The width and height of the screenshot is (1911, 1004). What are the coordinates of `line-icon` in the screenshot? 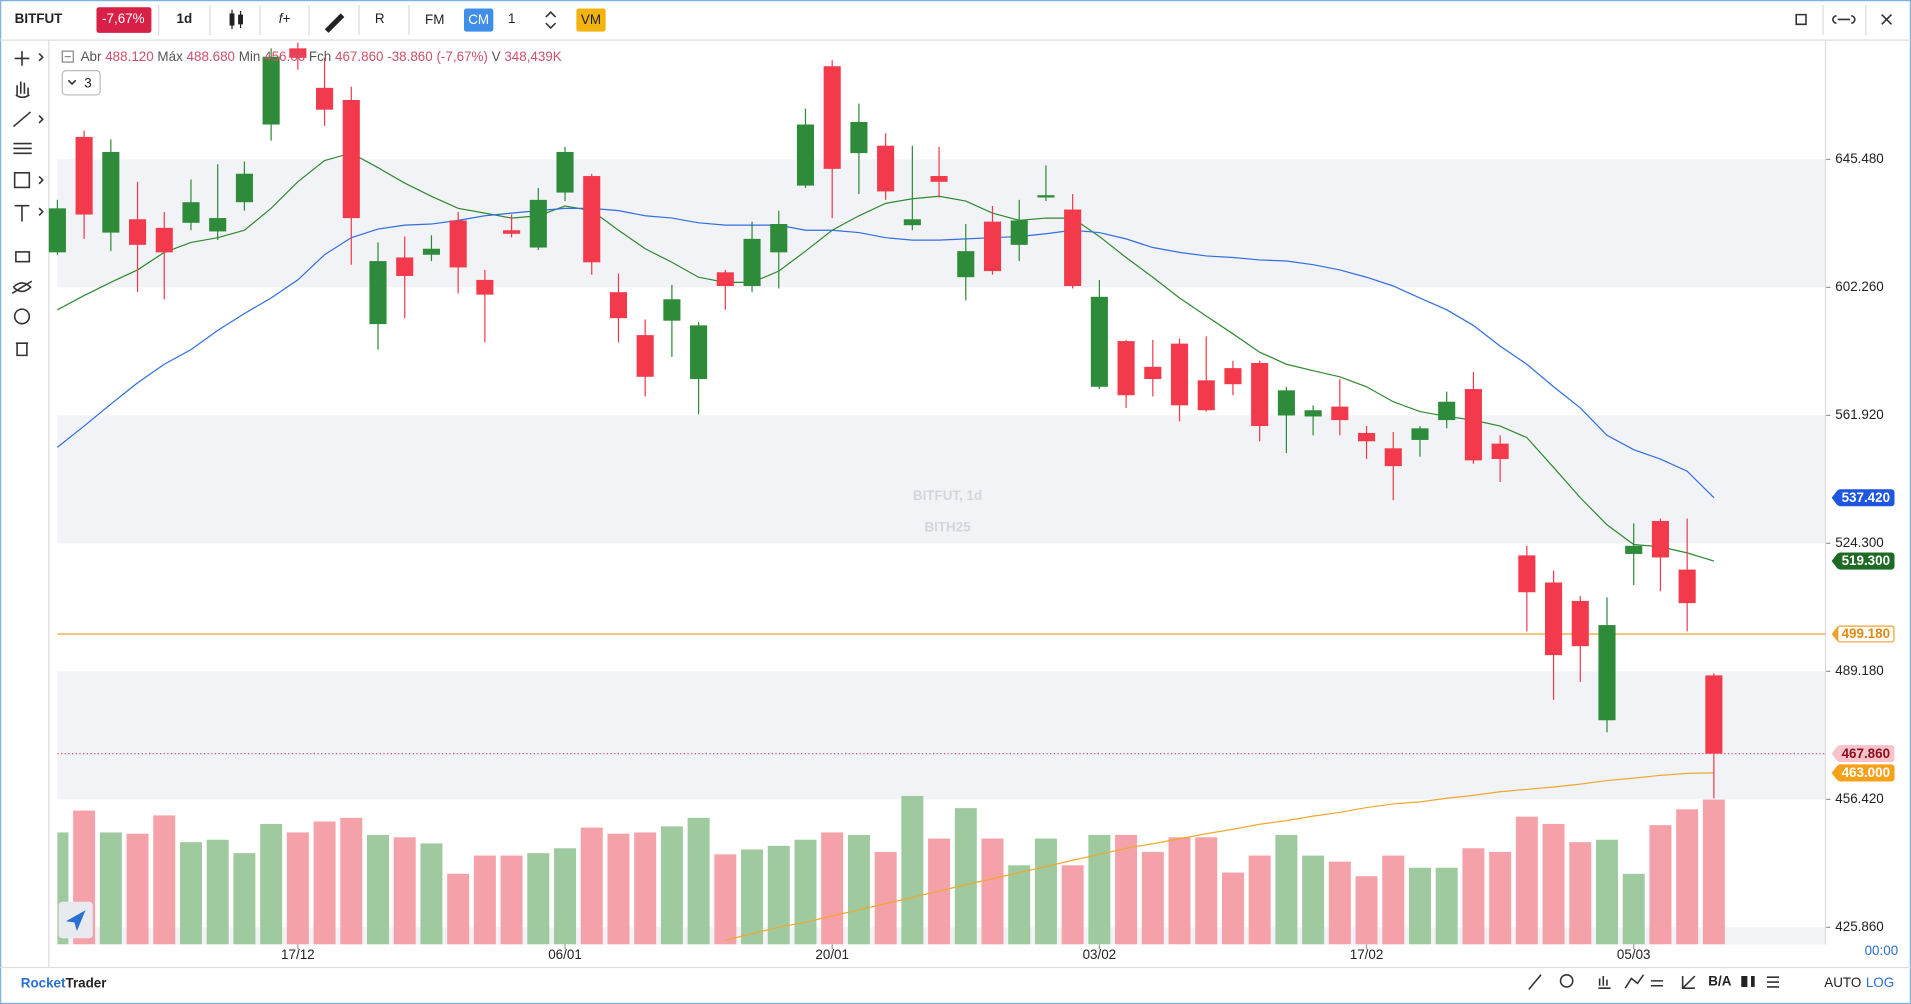 It's located at (1634, 981).